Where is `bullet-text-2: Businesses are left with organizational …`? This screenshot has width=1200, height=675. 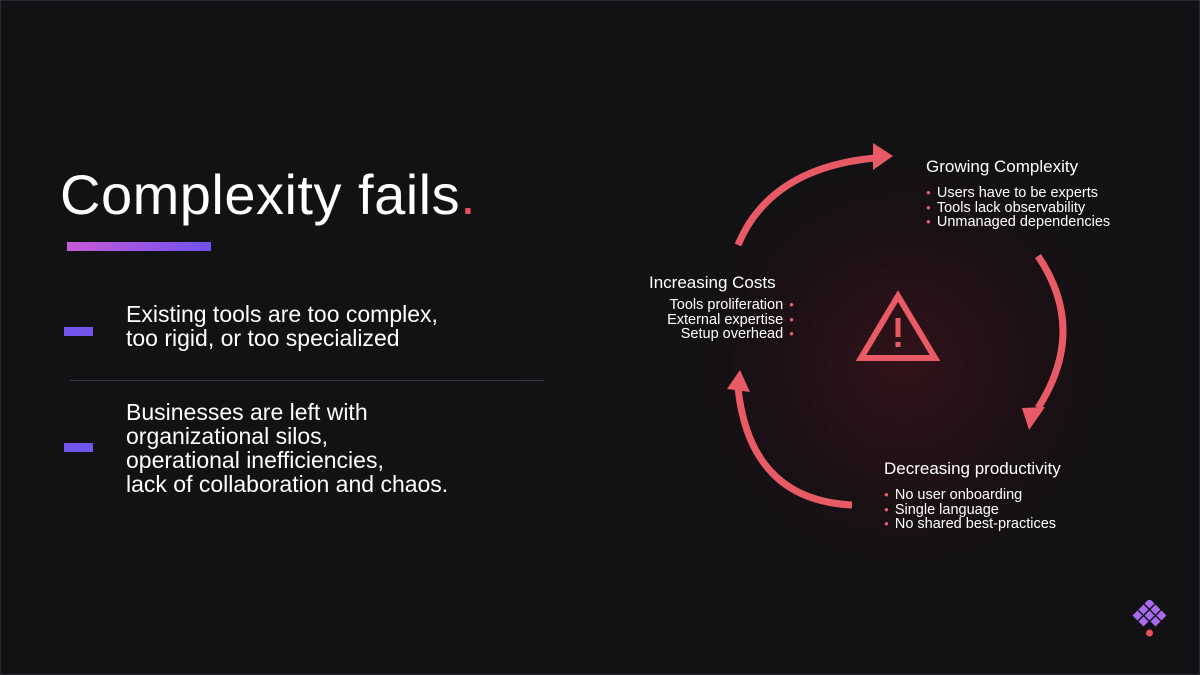
bullet-text-2: Businesses are left with organizational … is located at coordinates (287, 448).